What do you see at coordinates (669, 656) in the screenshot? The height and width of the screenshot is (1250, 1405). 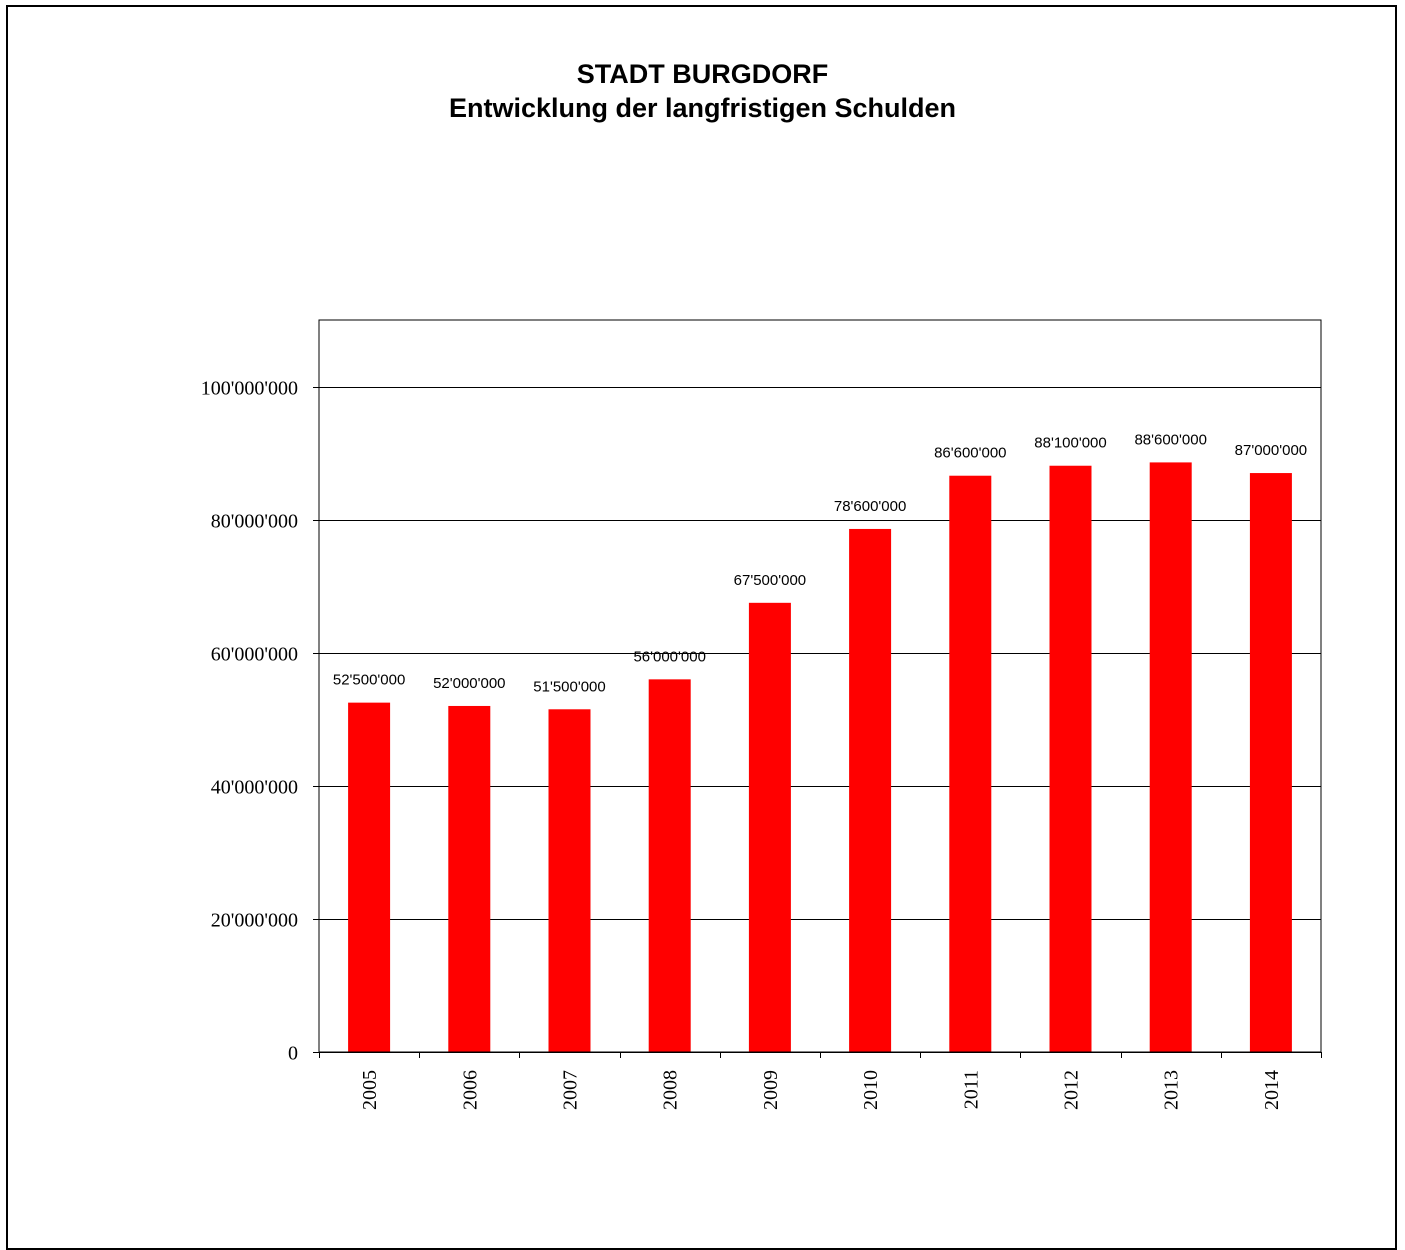 I see `data-label: 56'000'000` at bounding box center [669, 656].